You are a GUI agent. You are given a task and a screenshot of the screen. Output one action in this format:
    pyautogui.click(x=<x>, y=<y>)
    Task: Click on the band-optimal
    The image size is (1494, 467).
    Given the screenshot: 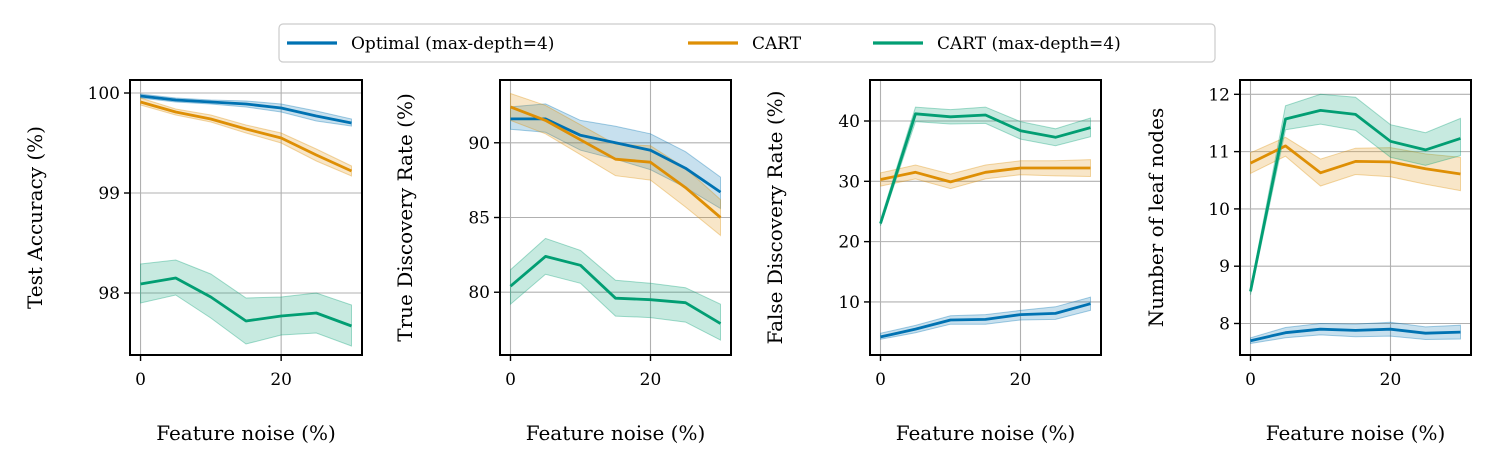 What is the action you would take?
    pyautogui.click(x=1355, y=333)
    